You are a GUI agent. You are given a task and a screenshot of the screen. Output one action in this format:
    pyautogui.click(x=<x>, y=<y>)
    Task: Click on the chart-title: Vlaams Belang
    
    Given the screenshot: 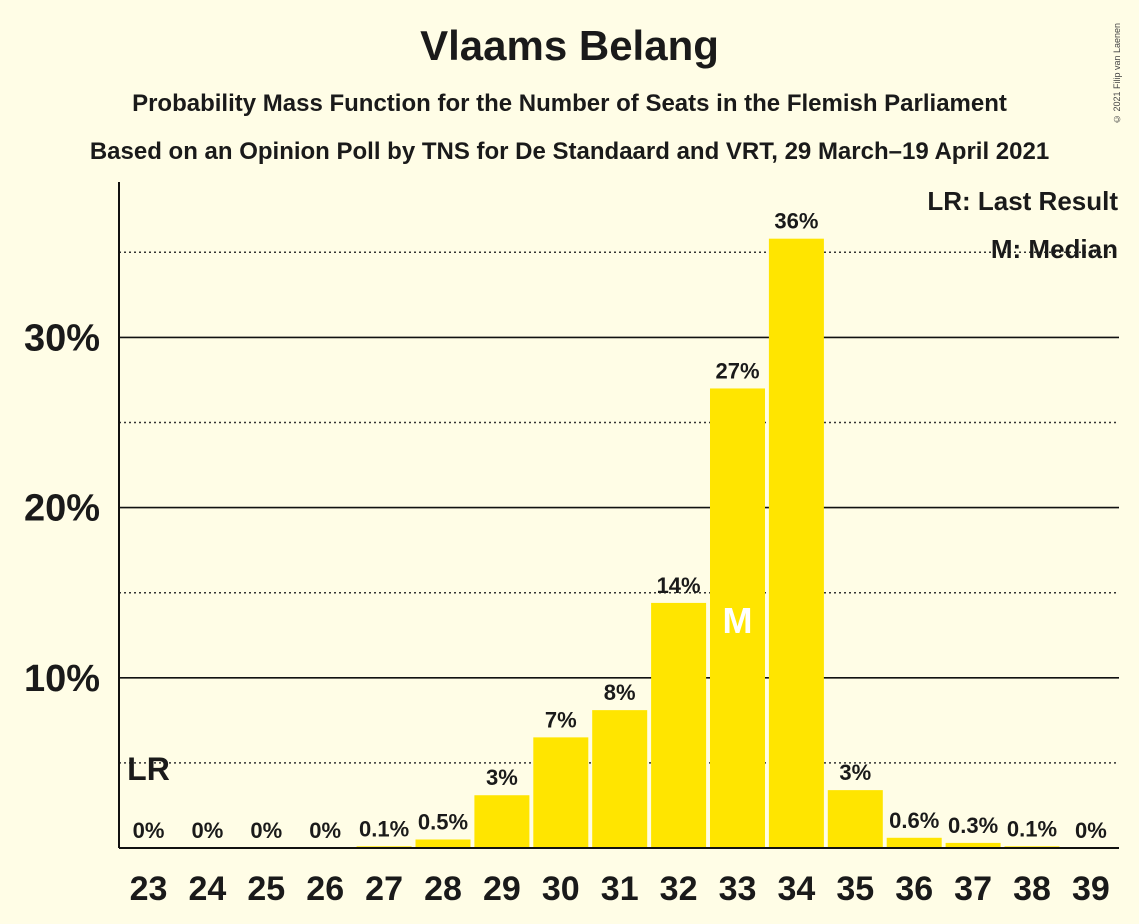 What is the action you would take?
    pyautogui.click(x=569, y=45)
    